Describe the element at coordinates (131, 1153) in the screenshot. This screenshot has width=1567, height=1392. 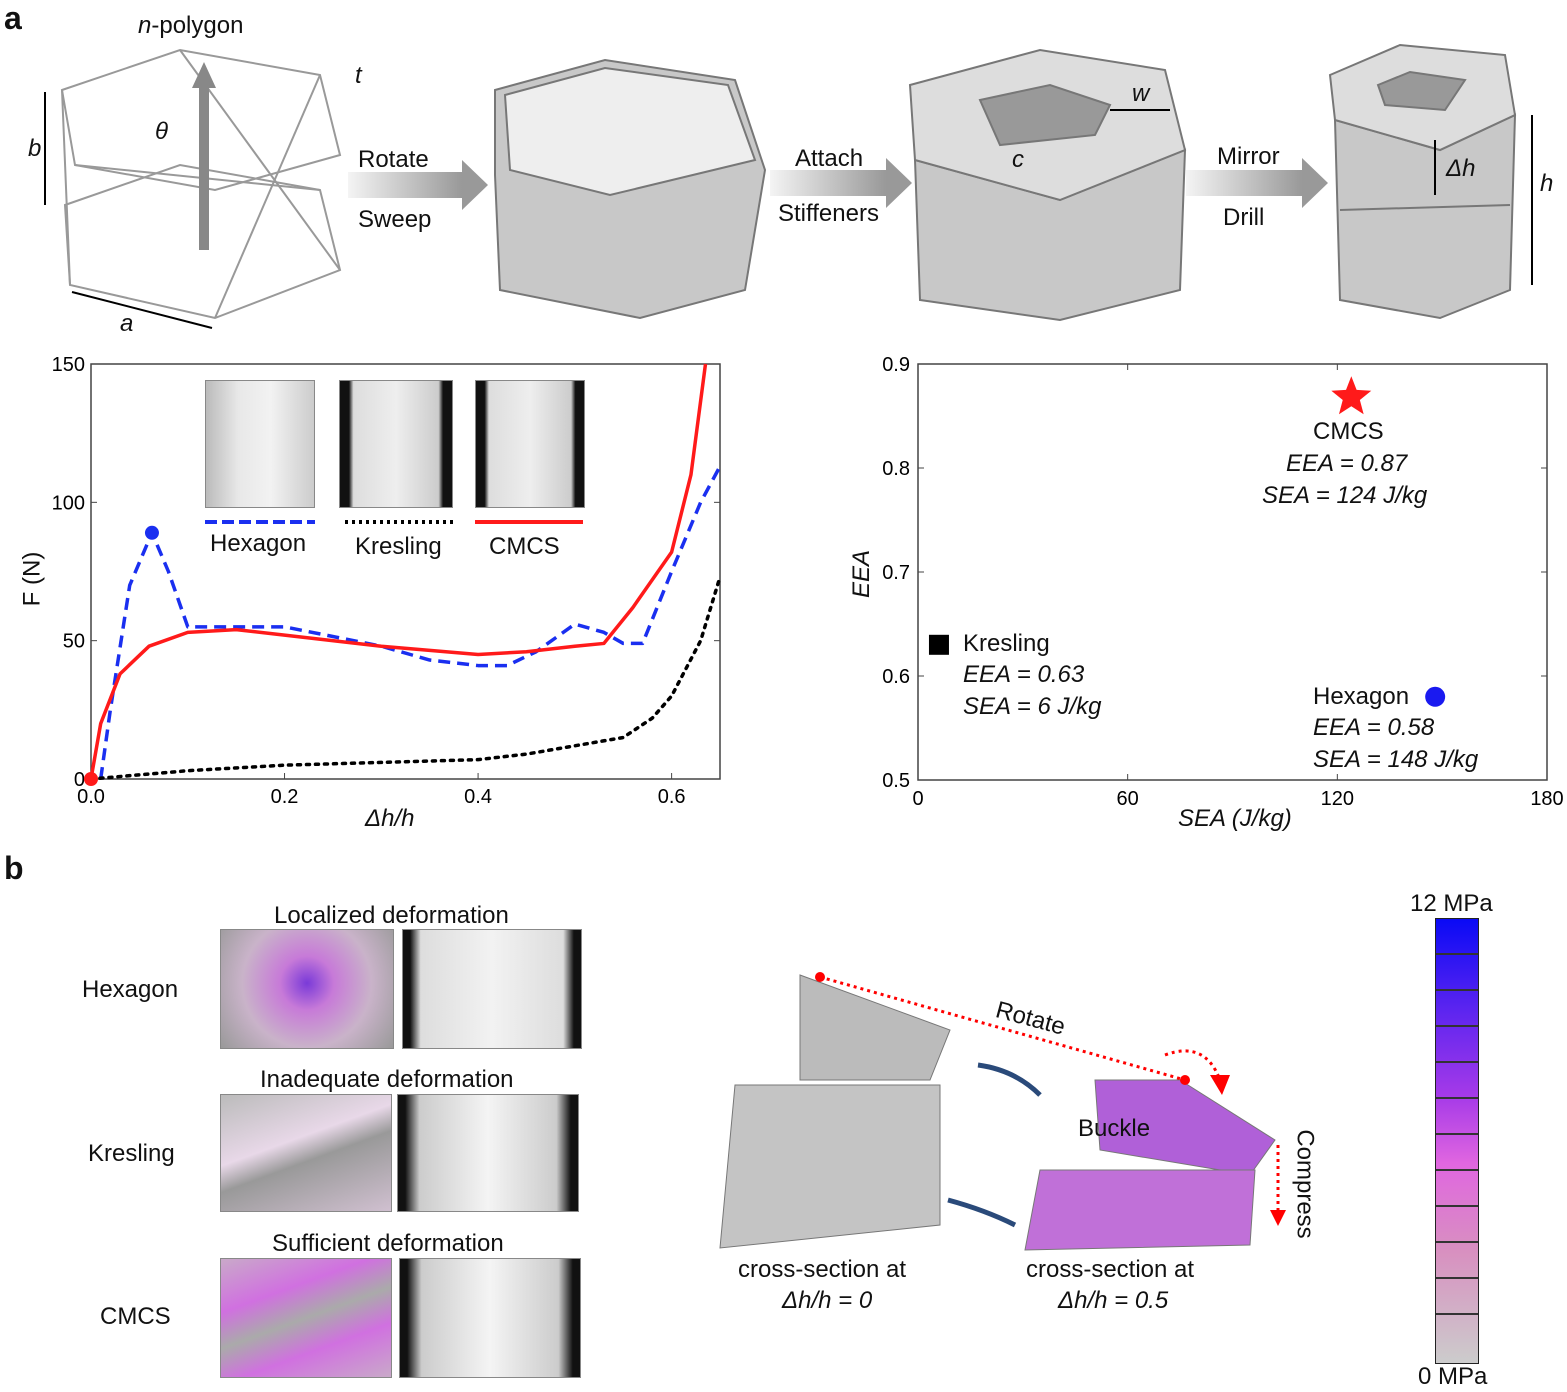
I see `row-name: Kresling` at that location.